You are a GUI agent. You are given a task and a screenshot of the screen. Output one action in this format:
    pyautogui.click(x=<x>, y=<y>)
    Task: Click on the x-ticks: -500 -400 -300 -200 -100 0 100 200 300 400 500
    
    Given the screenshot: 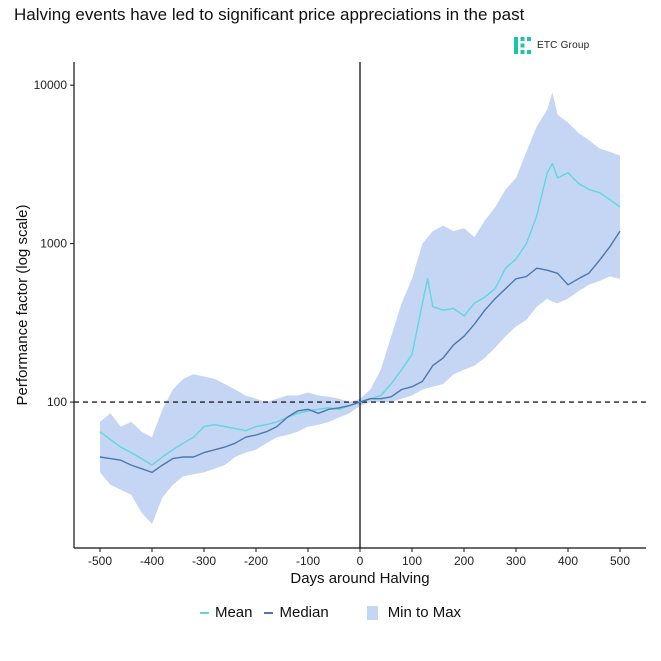 What is the action you would take?
    pyautogui.click(x=359, y=558)
    